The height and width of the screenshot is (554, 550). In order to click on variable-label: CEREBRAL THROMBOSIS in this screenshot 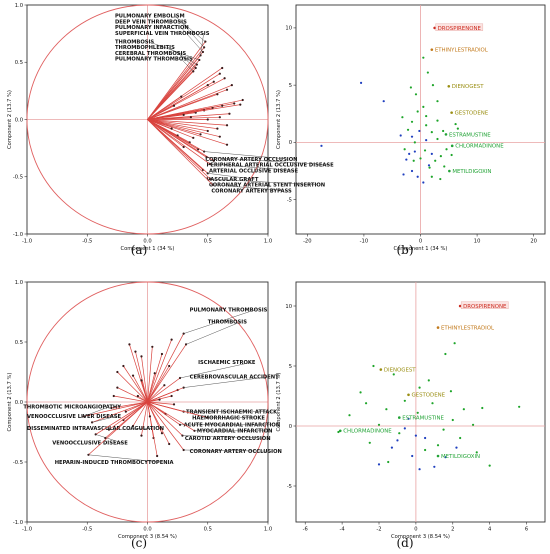, I will do `click(150, 54)`.